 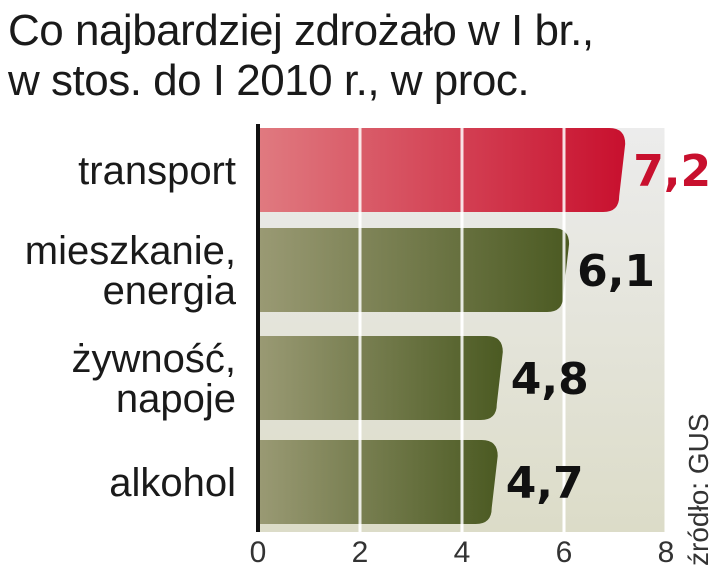 I want to click on value-label-3: 4,7, so click(x=545, y=483).